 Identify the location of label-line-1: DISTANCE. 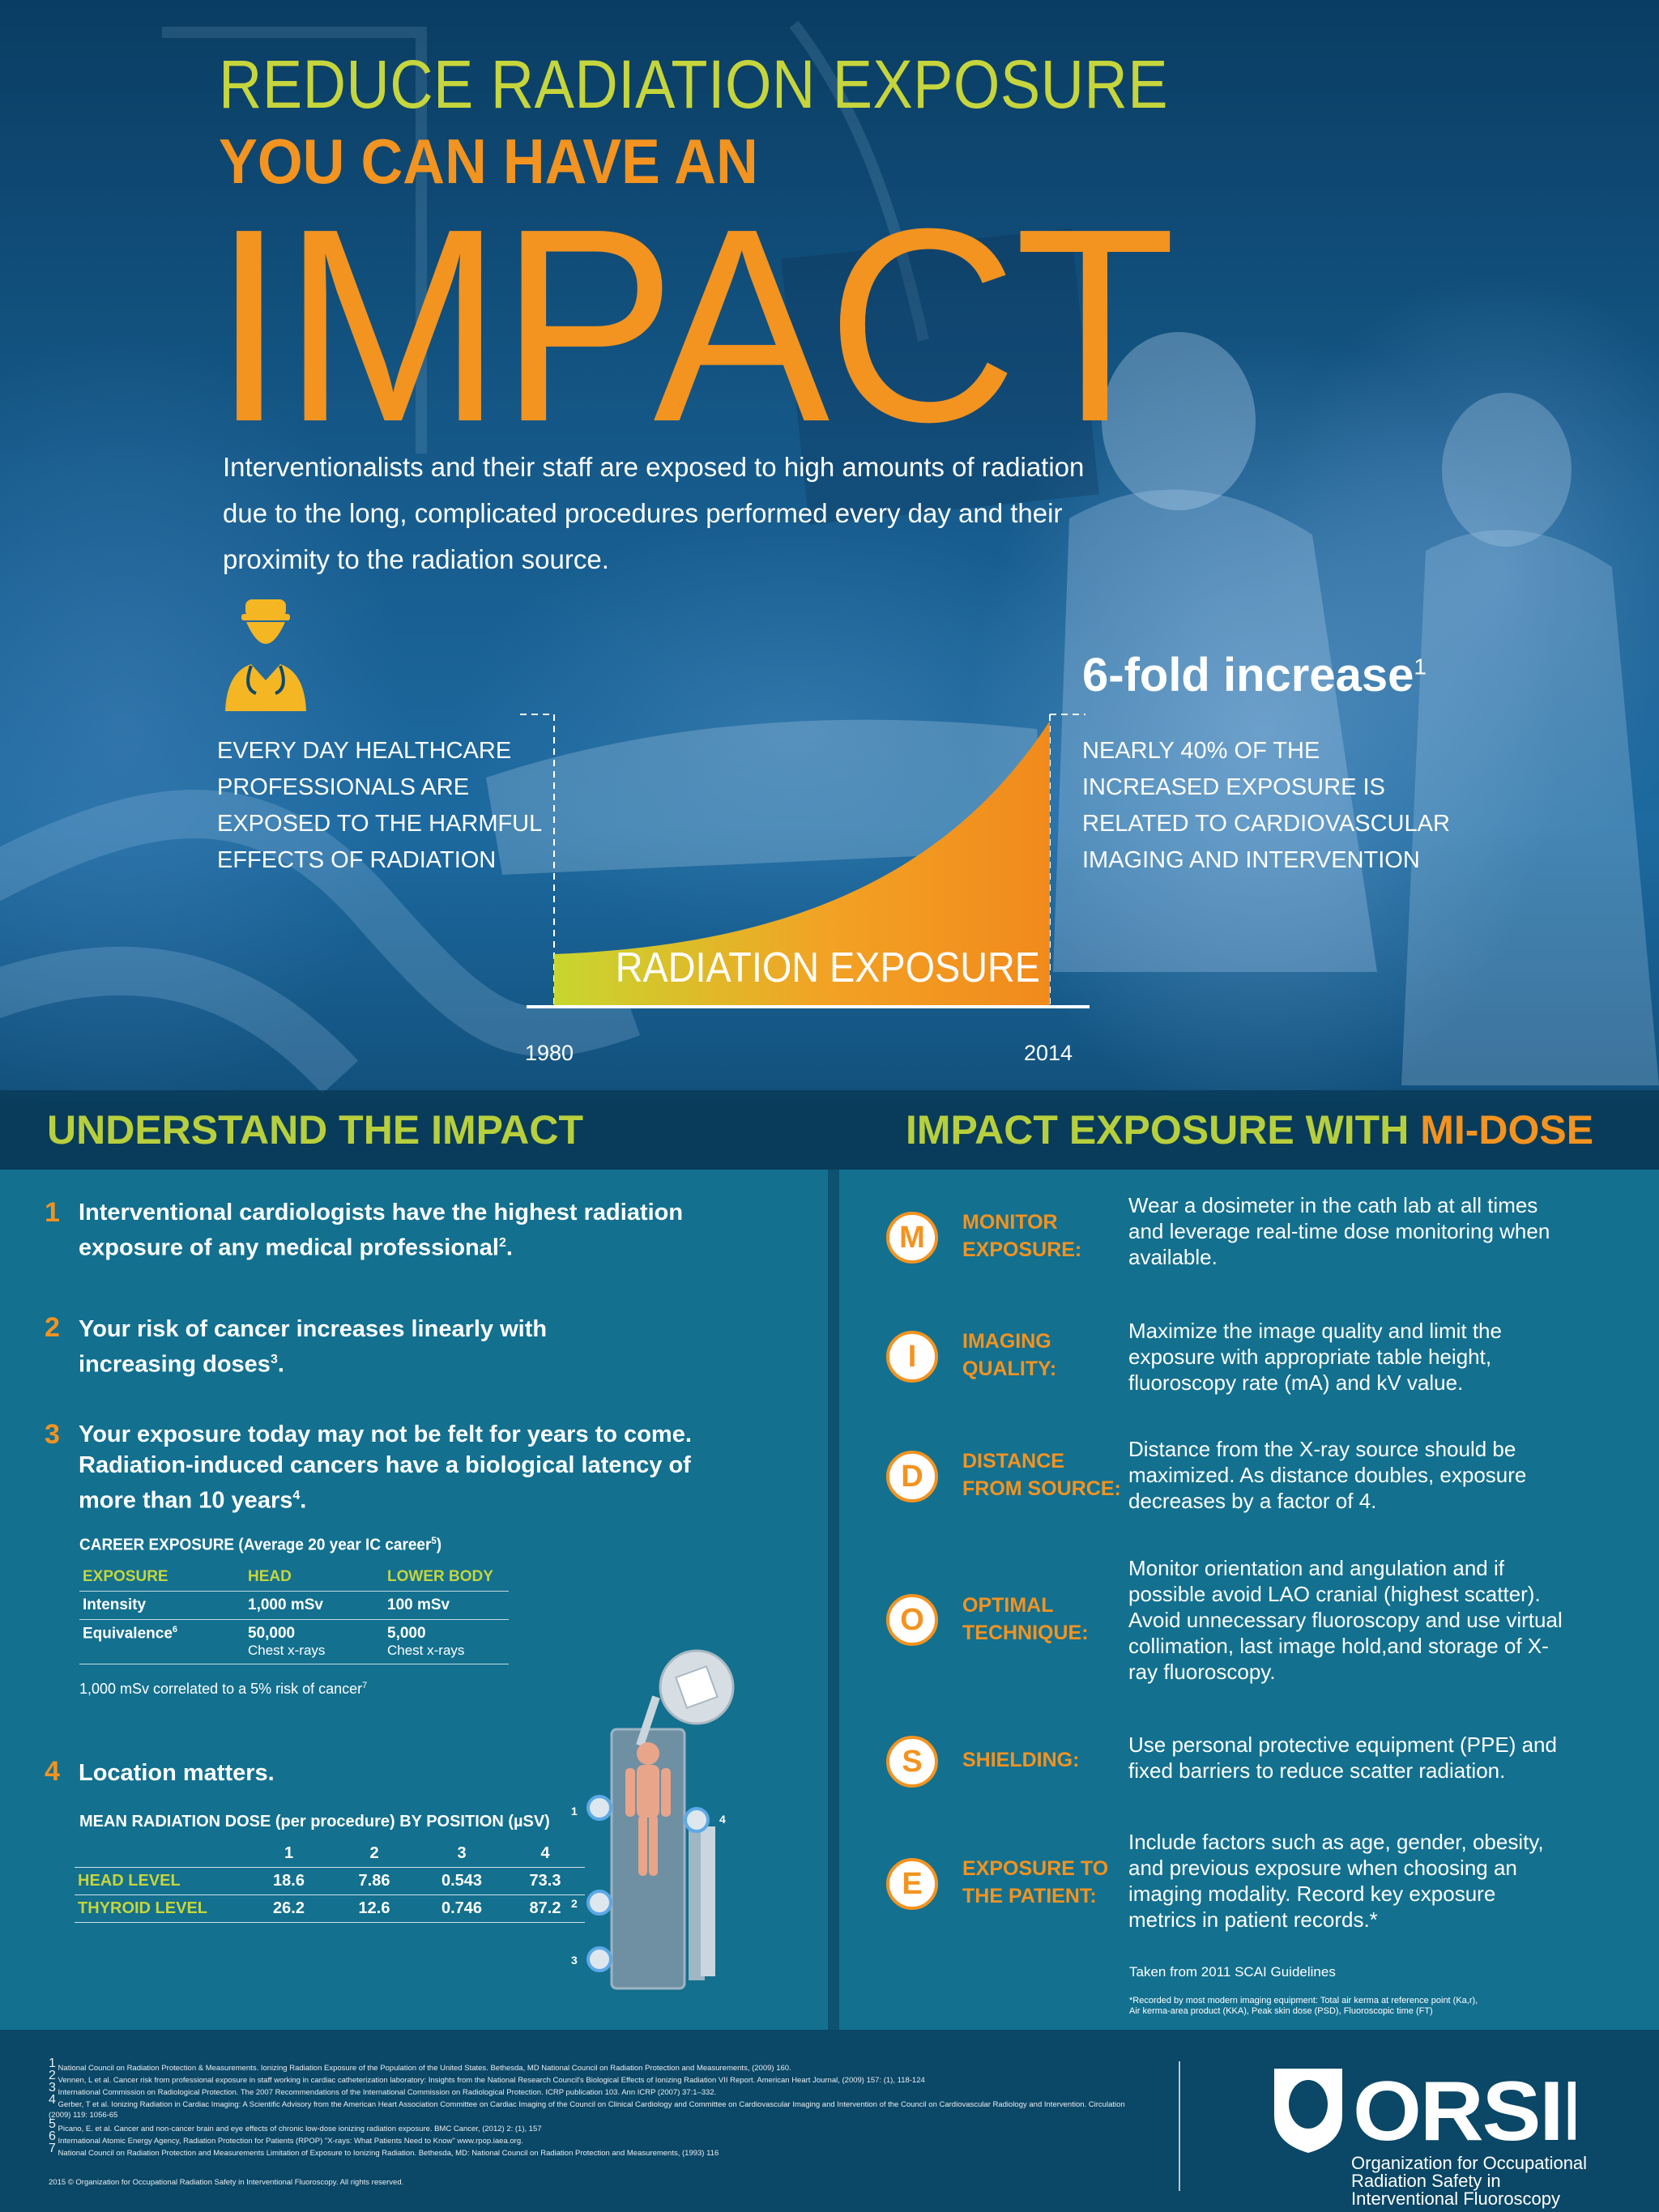
(1013, 1461).